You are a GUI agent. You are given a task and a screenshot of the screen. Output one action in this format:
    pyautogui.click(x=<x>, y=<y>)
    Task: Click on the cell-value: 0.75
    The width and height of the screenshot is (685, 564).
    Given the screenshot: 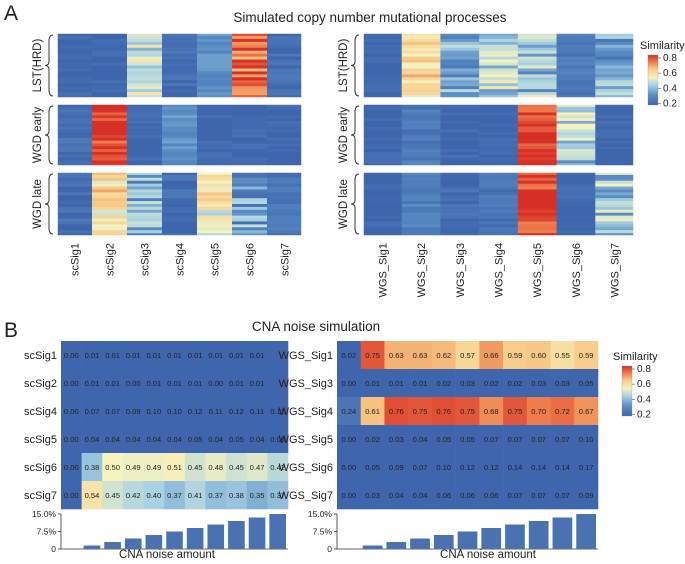 What is the action you would take?
    pyautogui.click(x=467, y=411)
    